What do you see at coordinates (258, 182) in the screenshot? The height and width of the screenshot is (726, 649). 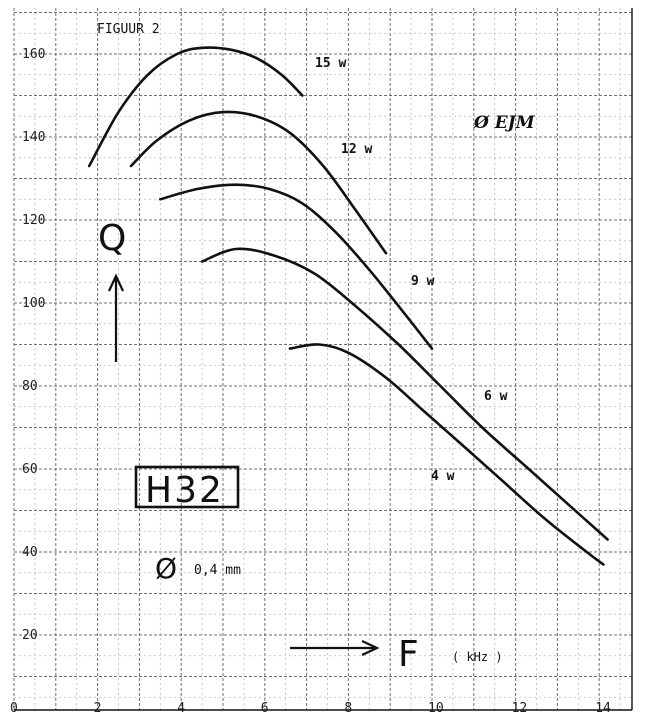 I see `series-curve-12w` at bounding box center [258, 182].